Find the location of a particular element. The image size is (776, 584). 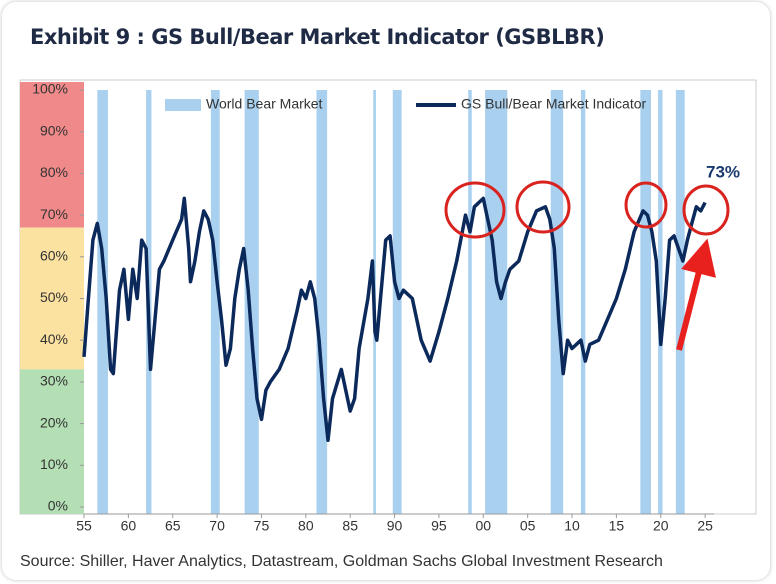

y-tick-label: 30% is located at coordinates (54, 381).